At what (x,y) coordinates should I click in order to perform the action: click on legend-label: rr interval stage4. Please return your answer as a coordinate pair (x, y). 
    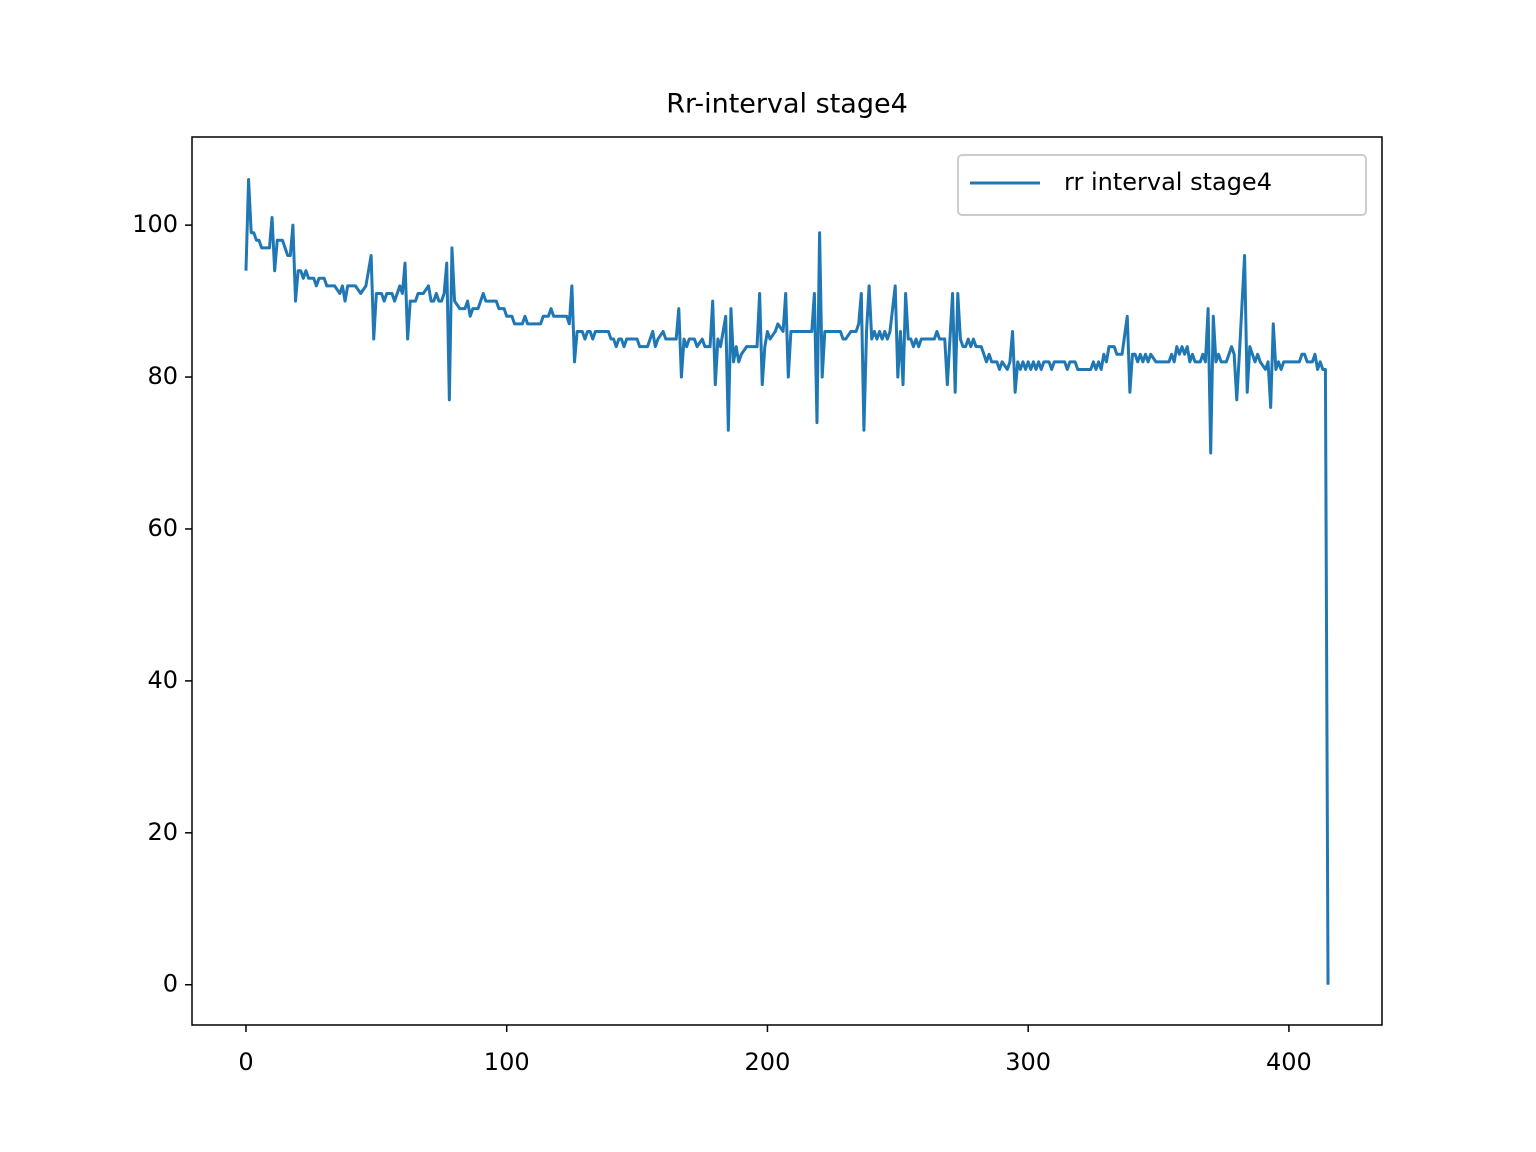
    Looking at the image, I should click on (1168, 182).